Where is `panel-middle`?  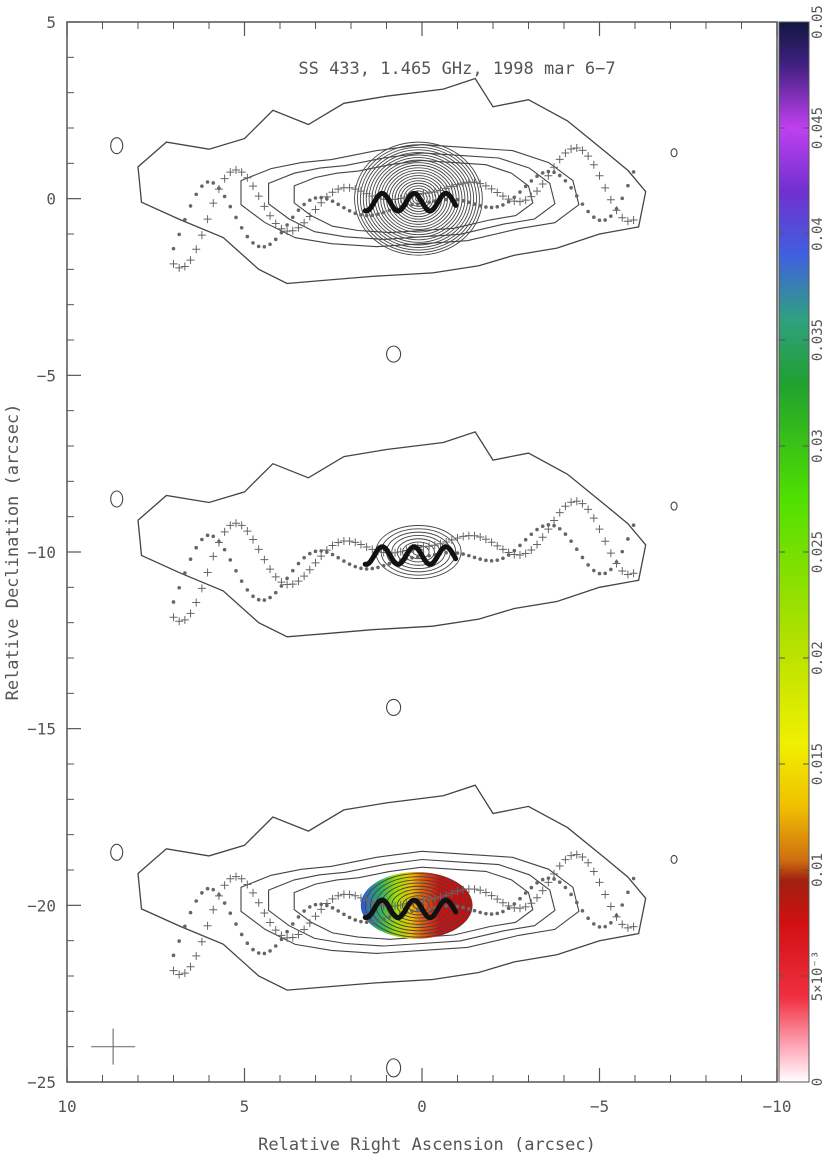
panel-middle is located at coordinates (394, 534).